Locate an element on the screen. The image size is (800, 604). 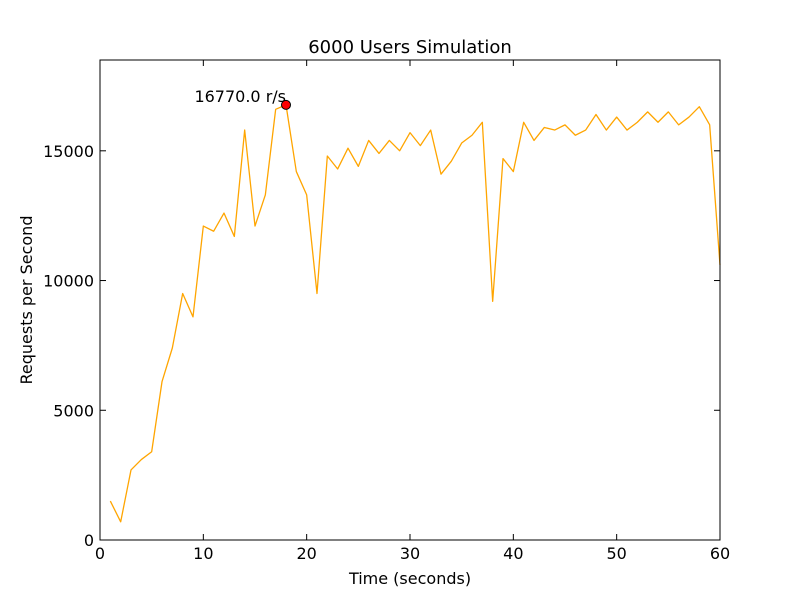
y-tick-label: 5000 is located at coordinates (73, 410).